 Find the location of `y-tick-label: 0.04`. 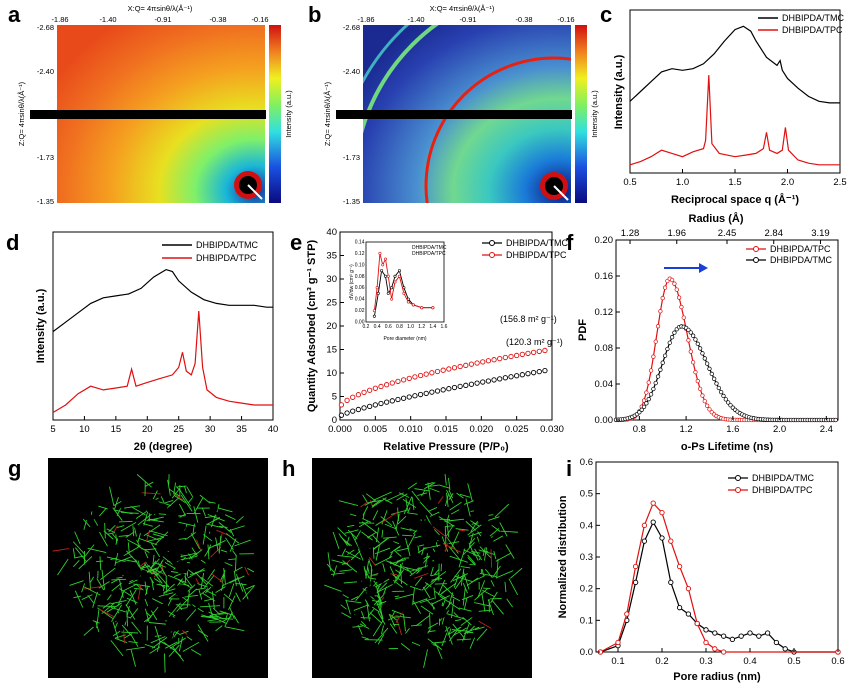

y-tick-label: 0.04 is located at coordinates (604, 384).